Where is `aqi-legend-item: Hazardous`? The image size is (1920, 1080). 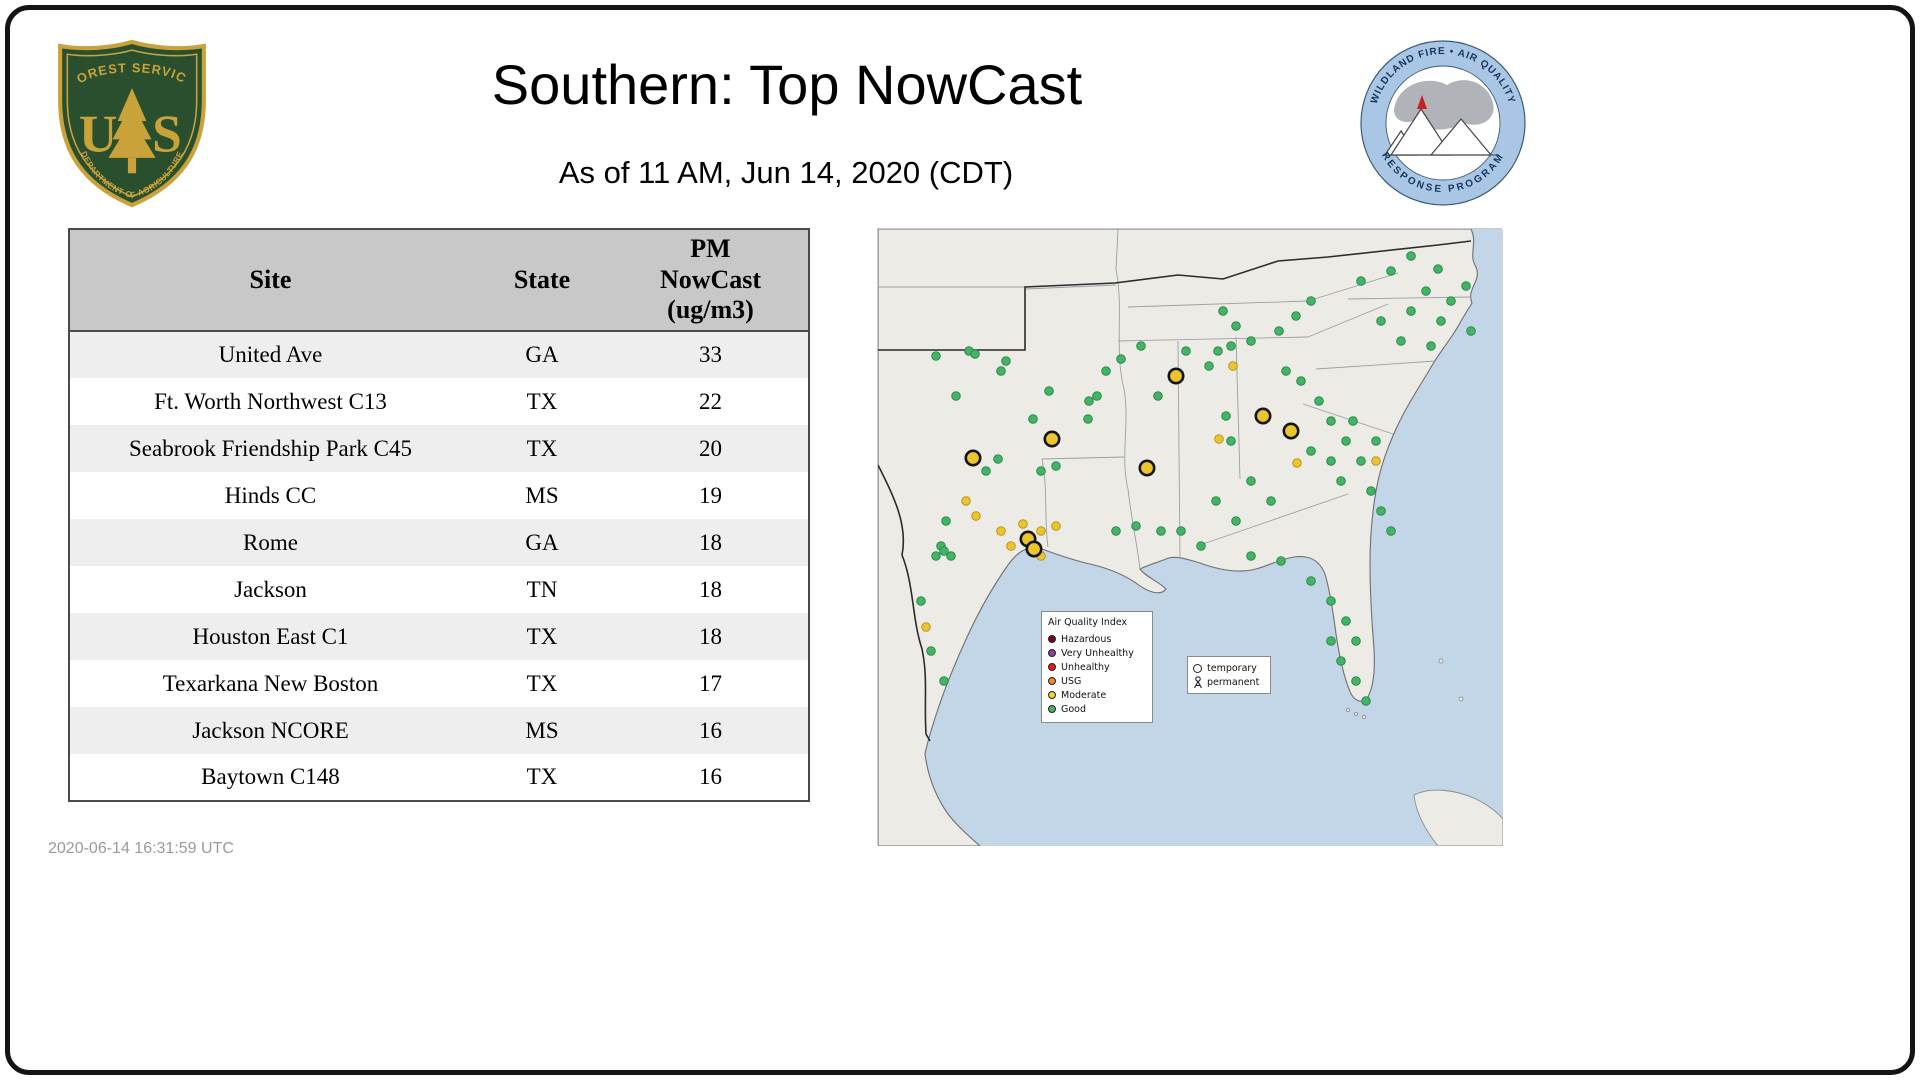 aqi-legend-item: Hazardous is located at coordinates (1097, 639).